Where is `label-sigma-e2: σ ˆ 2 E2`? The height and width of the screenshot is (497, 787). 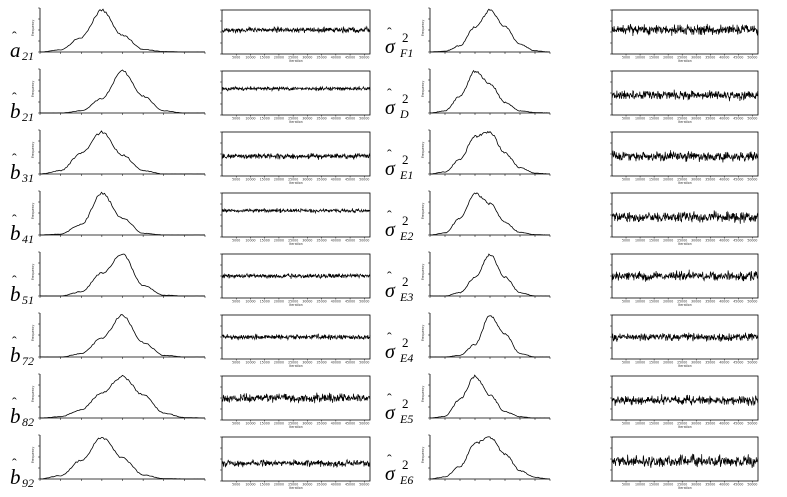 label-sigma-e2: σ ˆ 2 E2 is located at coordinates (399, 226).